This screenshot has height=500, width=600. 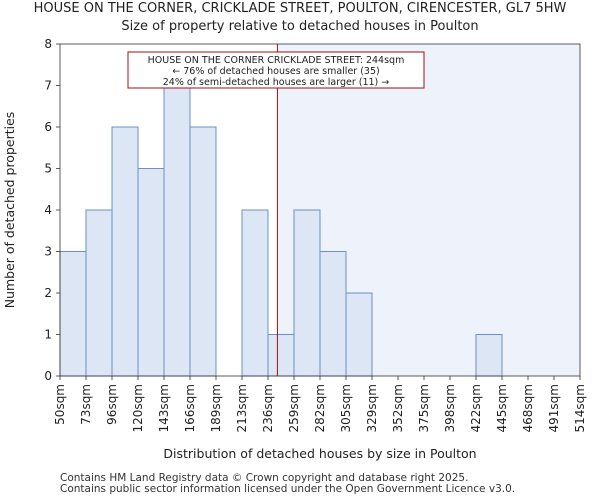 I want to click on bar-166sqm, so click(x=203, y=251).